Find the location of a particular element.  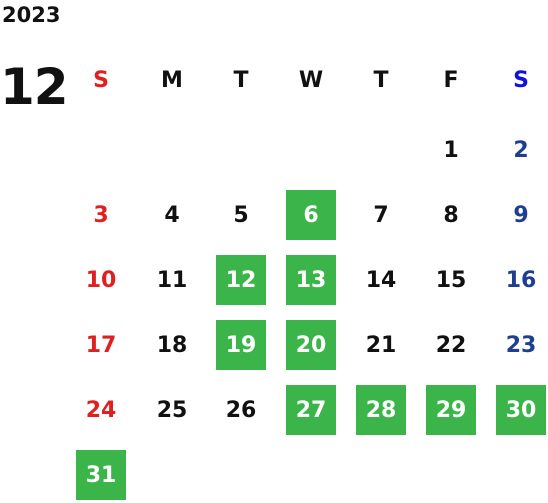

highlighted-day: 12 is located at coordinates (241, 280).